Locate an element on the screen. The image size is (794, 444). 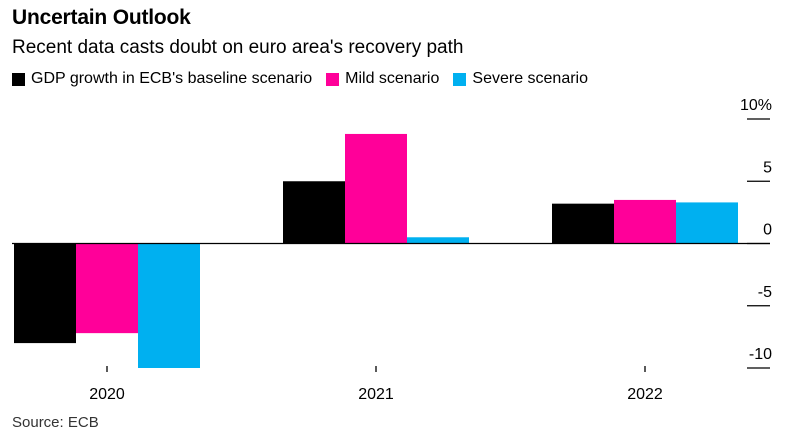
legend-swatch-baseline is located at coordinates (18, 79).